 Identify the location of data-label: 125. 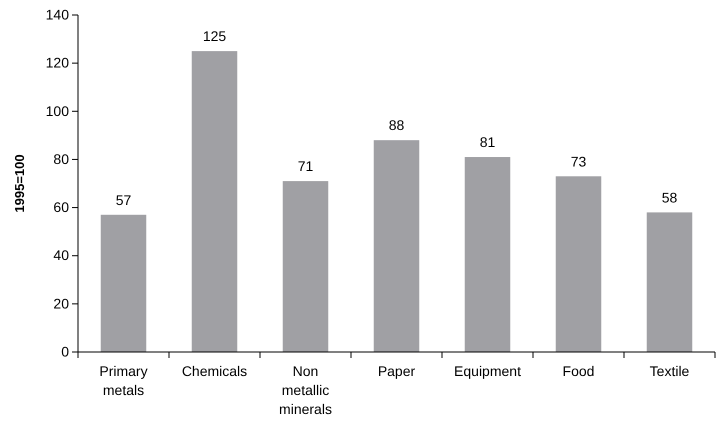
(214, 36).